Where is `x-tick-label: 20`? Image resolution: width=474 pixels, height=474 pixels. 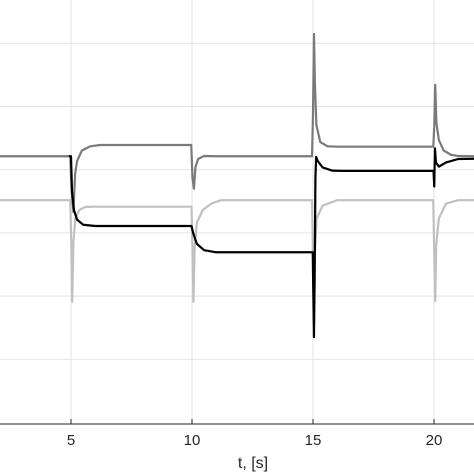
x-tick-label: 20 is located at coordinates (434, 440).